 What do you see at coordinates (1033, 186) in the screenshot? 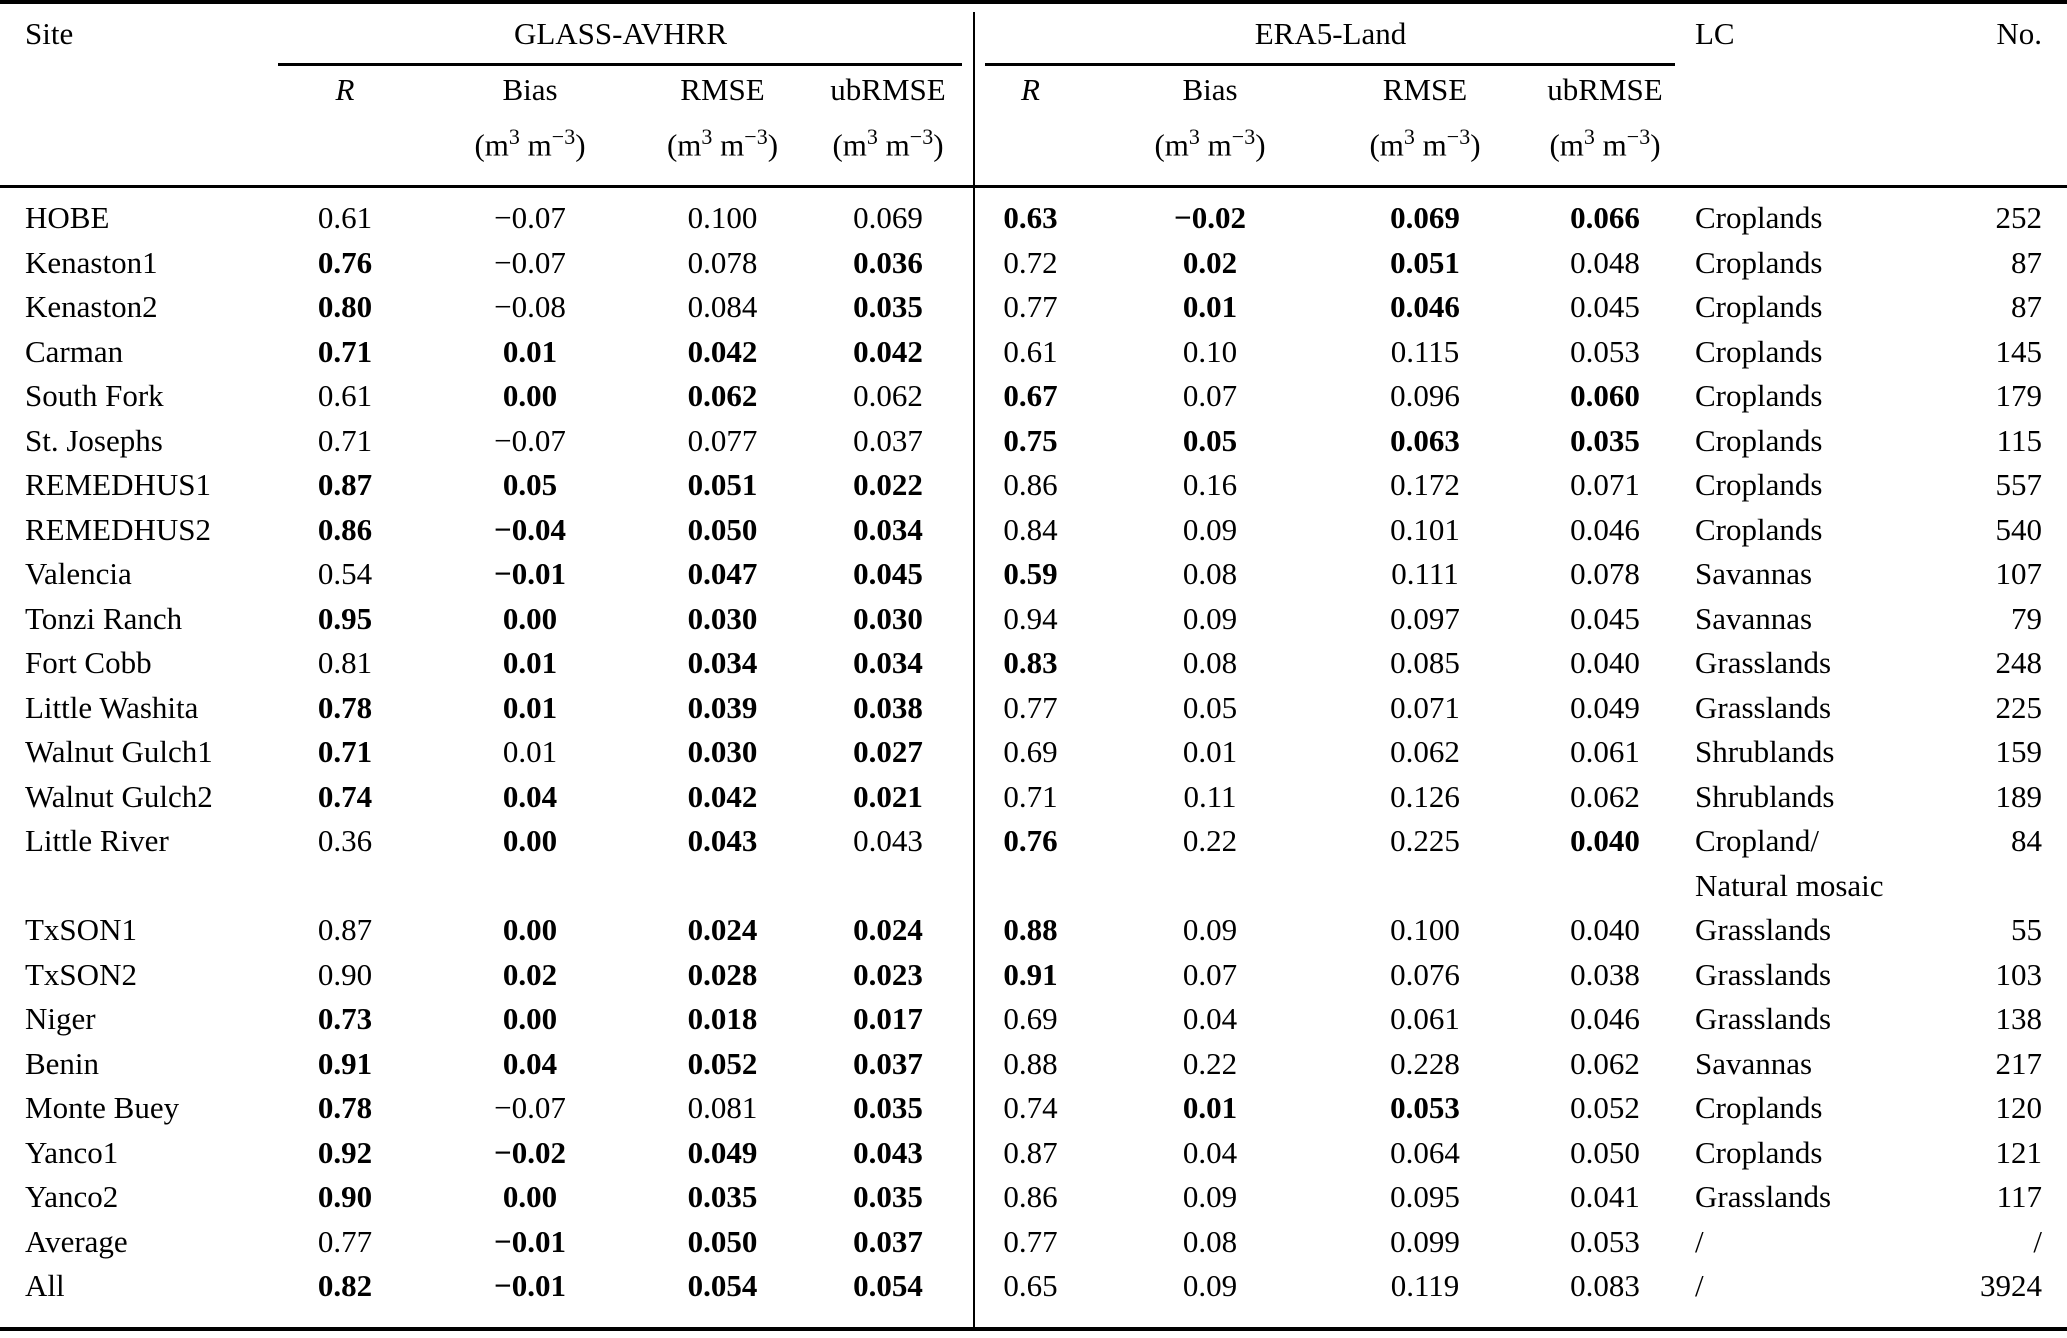
I see `header-separator-line` at bounding box center [1033, 186].